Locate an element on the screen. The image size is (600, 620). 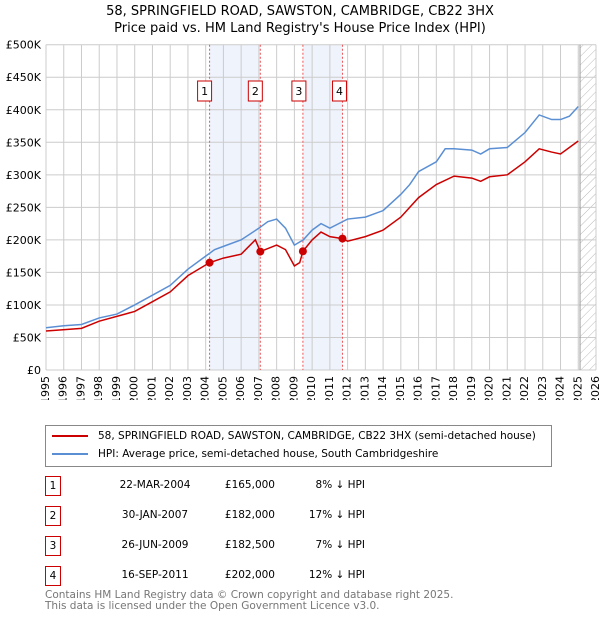
x-tick-label: 2010 is located at coordinates (311, 388).